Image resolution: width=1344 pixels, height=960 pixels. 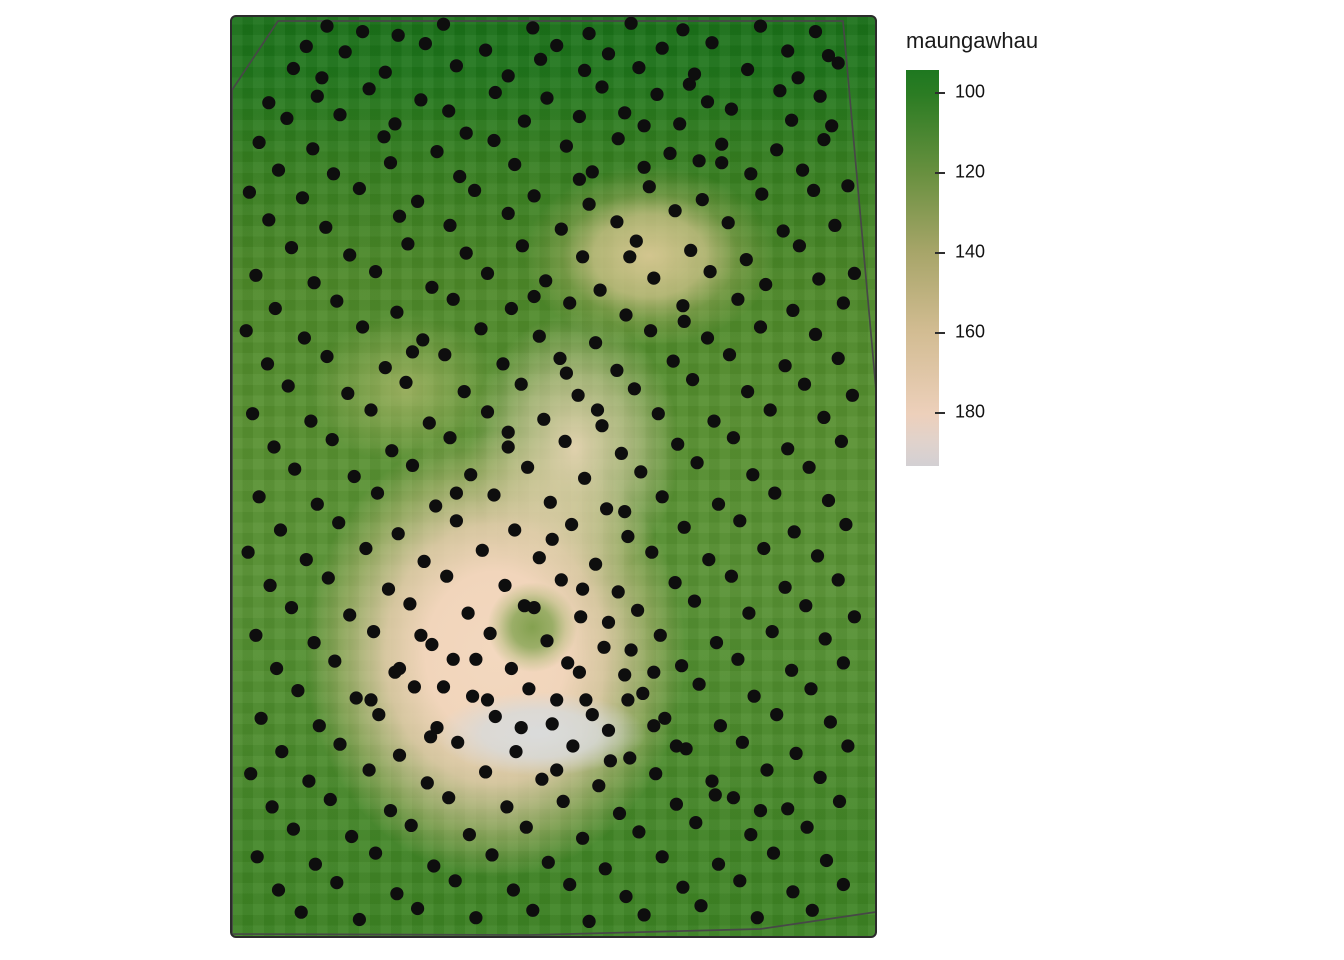 What do you see at coordinates (970, 171) in the screenshot?
I see `colorbar-tick-label: 120` at bounding box center [970, 171].